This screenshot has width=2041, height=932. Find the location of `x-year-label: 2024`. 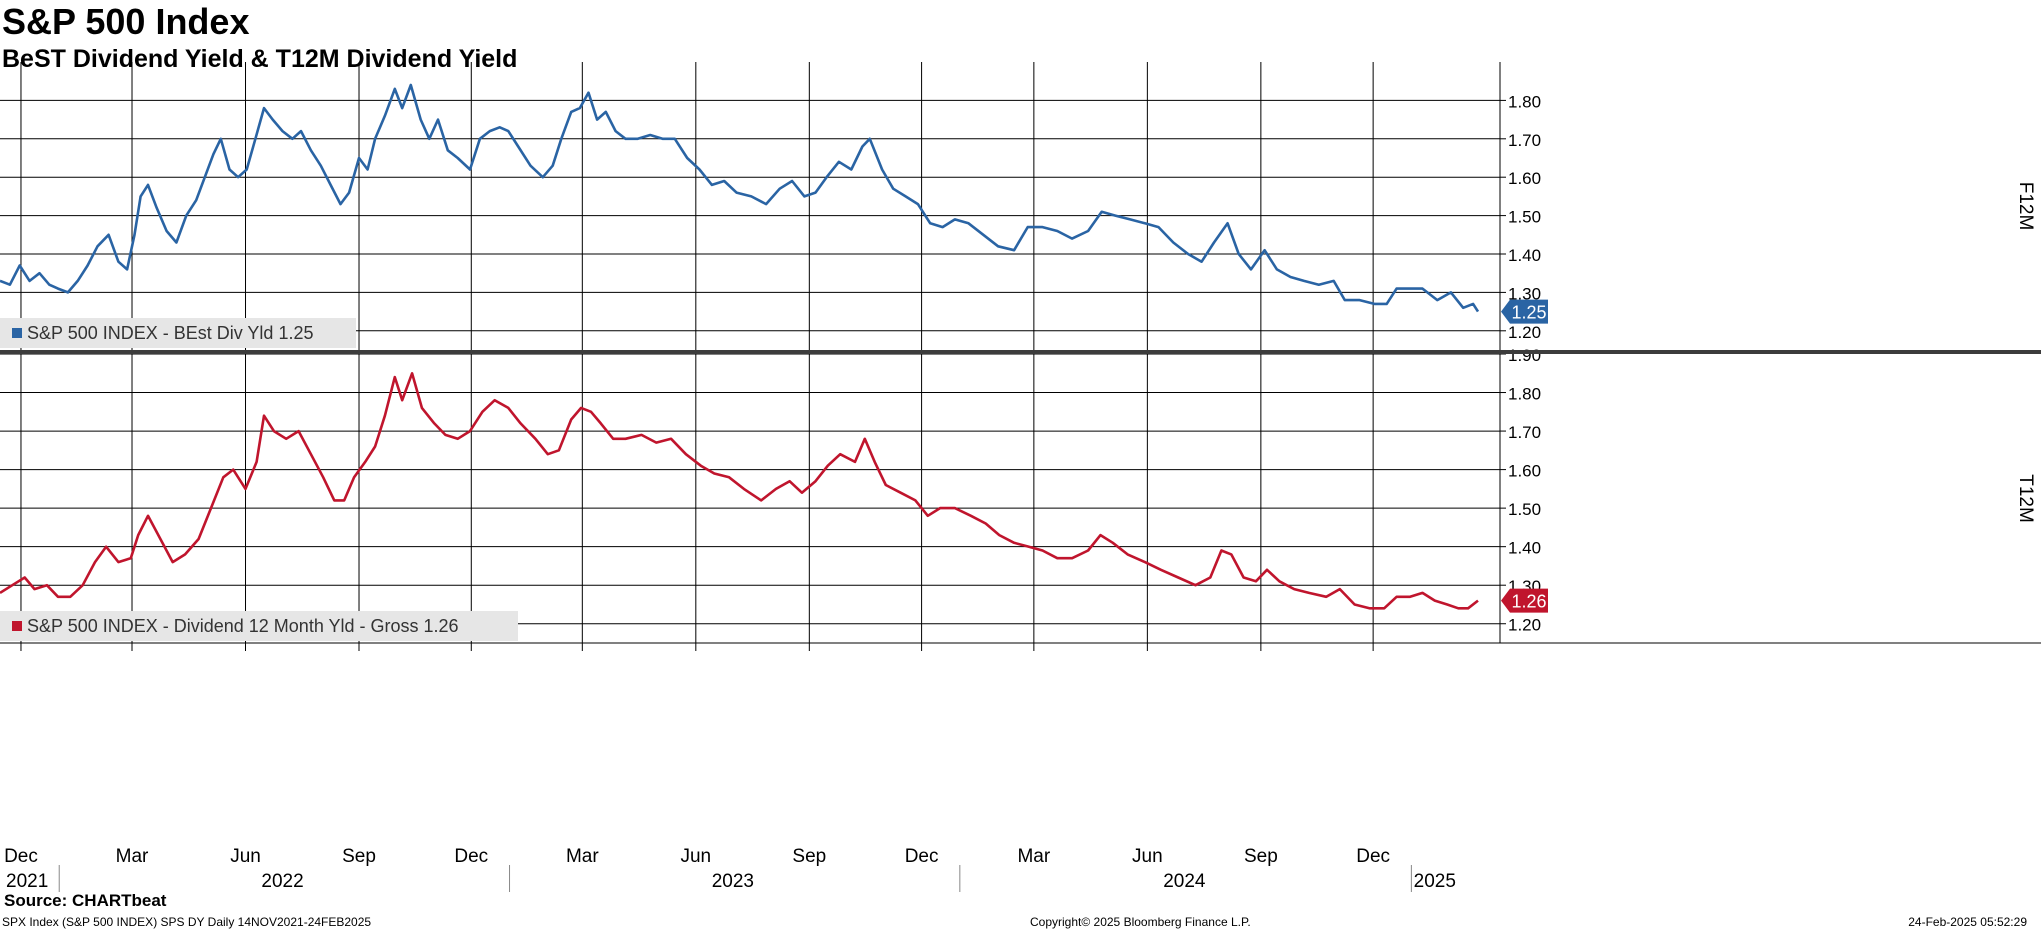

x-year-label: 2024 is located at coordinates (1184, 881).